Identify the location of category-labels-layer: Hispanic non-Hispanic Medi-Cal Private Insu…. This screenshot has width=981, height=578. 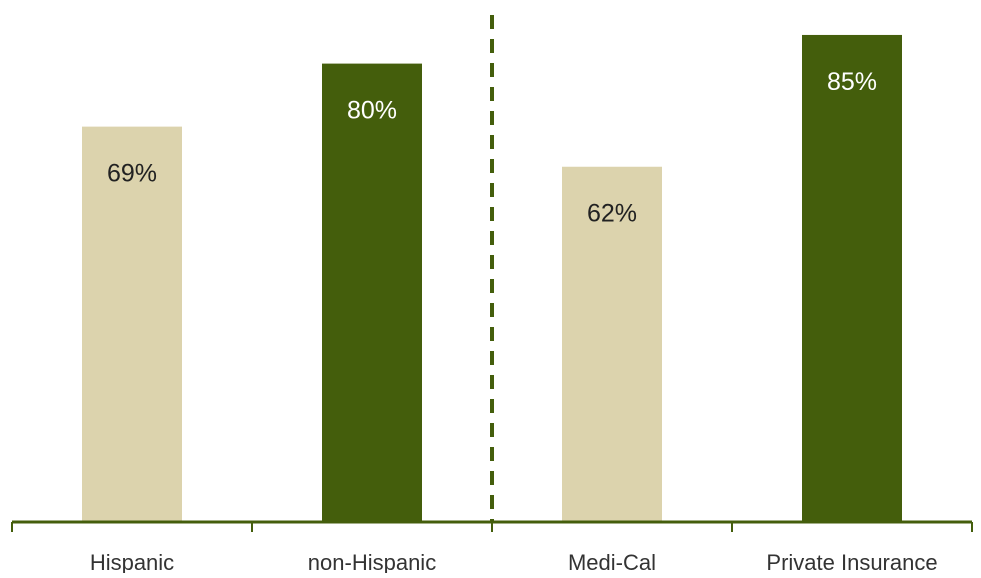
(514, 562).